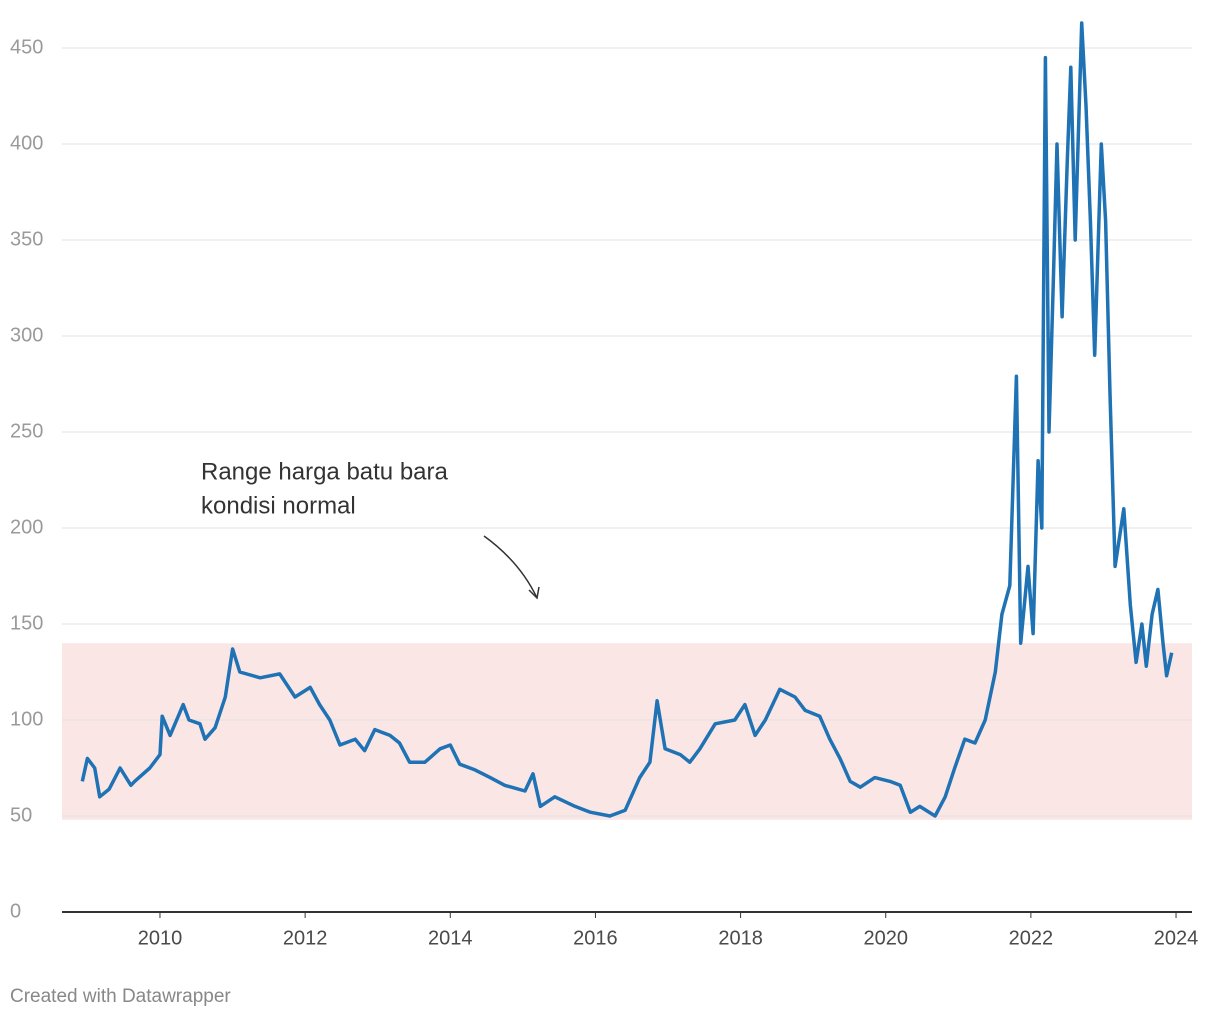 The width and height of the screenshot is (1220, 1020). What do you see at coordinates (21, 815) in the screenshot?
I see `y-tick-label: 50` at bounding box center [21, 815].